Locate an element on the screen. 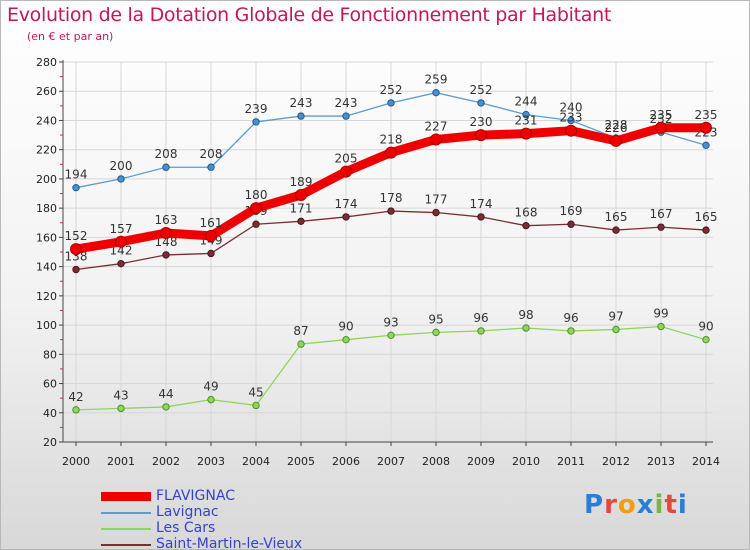 Image resolution: width=750 pixels, height=550 pixels. x-tick-label: 2012 is located at coordinates (616, 461).